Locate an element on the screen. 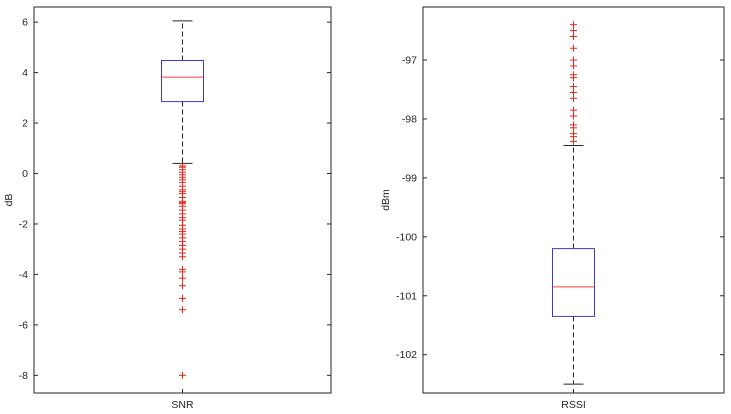 This screenshot has height=414, width=731. snr-y-tick-label: -2 is located at coordinates (23, 224).